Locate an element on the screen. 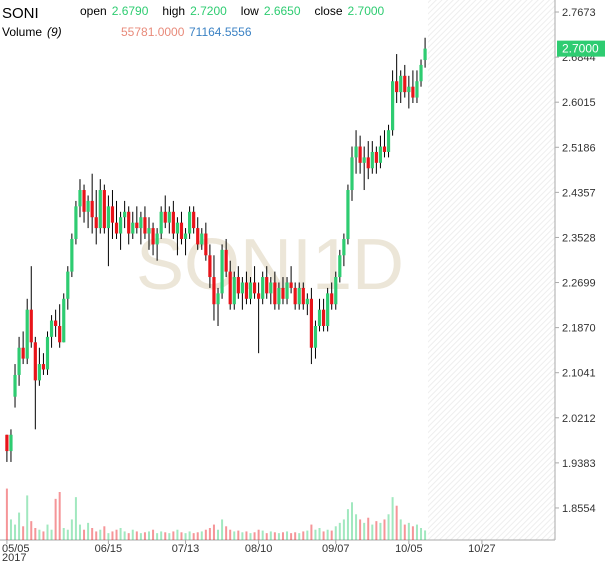 This screenshot has height=573, width=610. y-tick-label: 1.8554 is located at coordinates (579, 509).